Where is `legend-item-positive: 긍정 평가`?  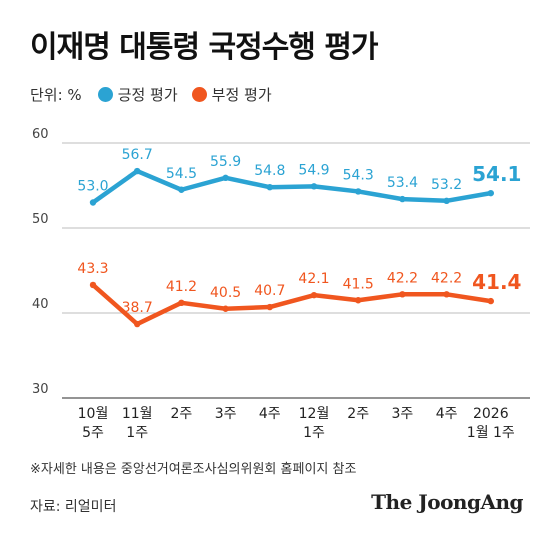 legend-item-positive: 긍정 평가 is located at coordinates (137, 94).